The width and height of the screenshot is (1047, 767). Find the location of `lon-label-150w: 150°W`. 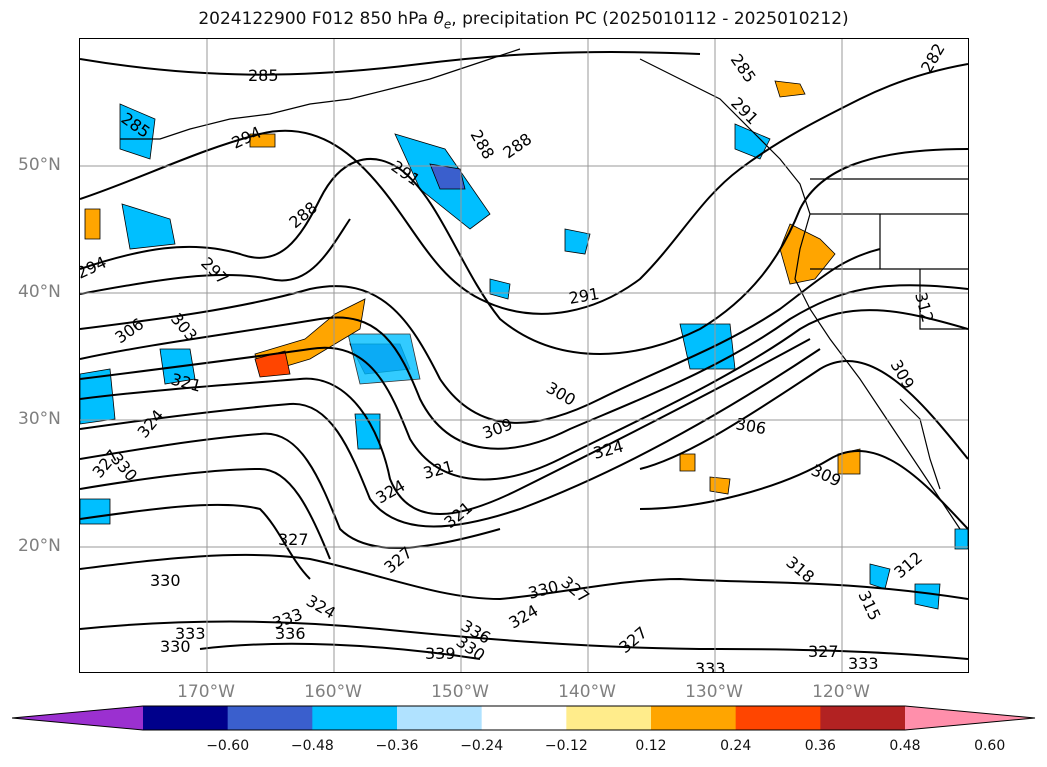

lon-label-150w: 150°W is located at coordinates (460, 692).